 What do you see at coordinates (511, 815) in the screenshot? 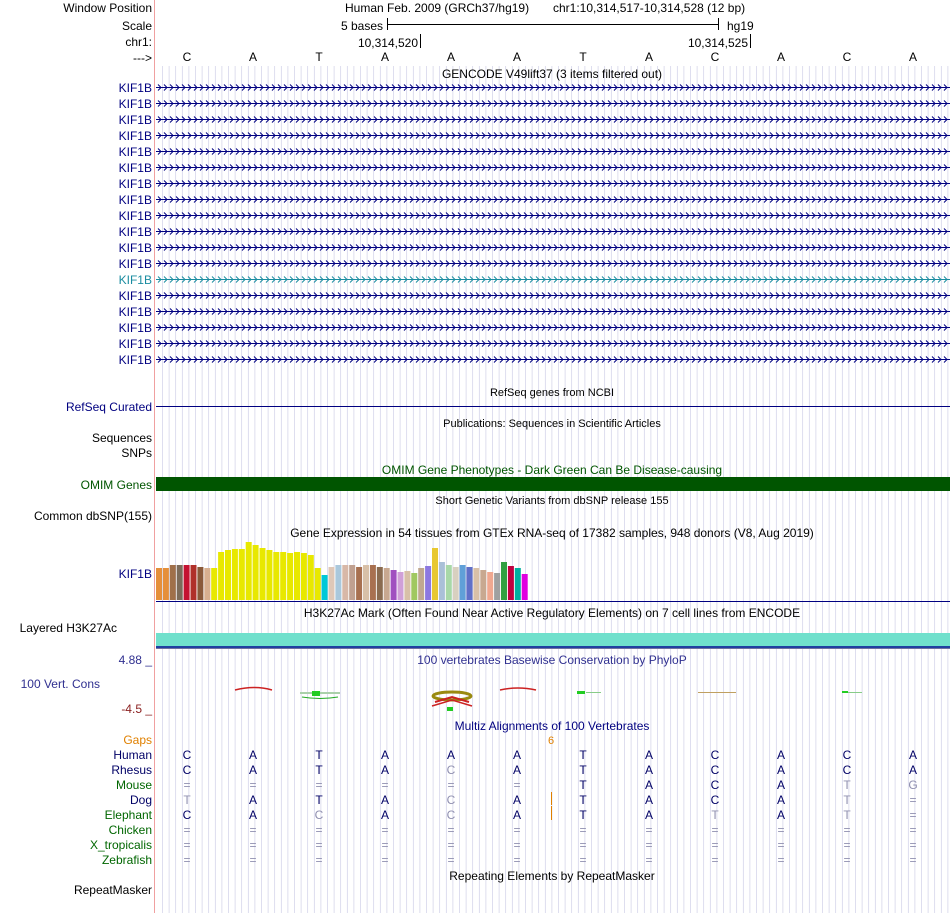
I see `multiz-species-row: Elephant C A C A C A T A T A T =` at bounding box center [511, 815].